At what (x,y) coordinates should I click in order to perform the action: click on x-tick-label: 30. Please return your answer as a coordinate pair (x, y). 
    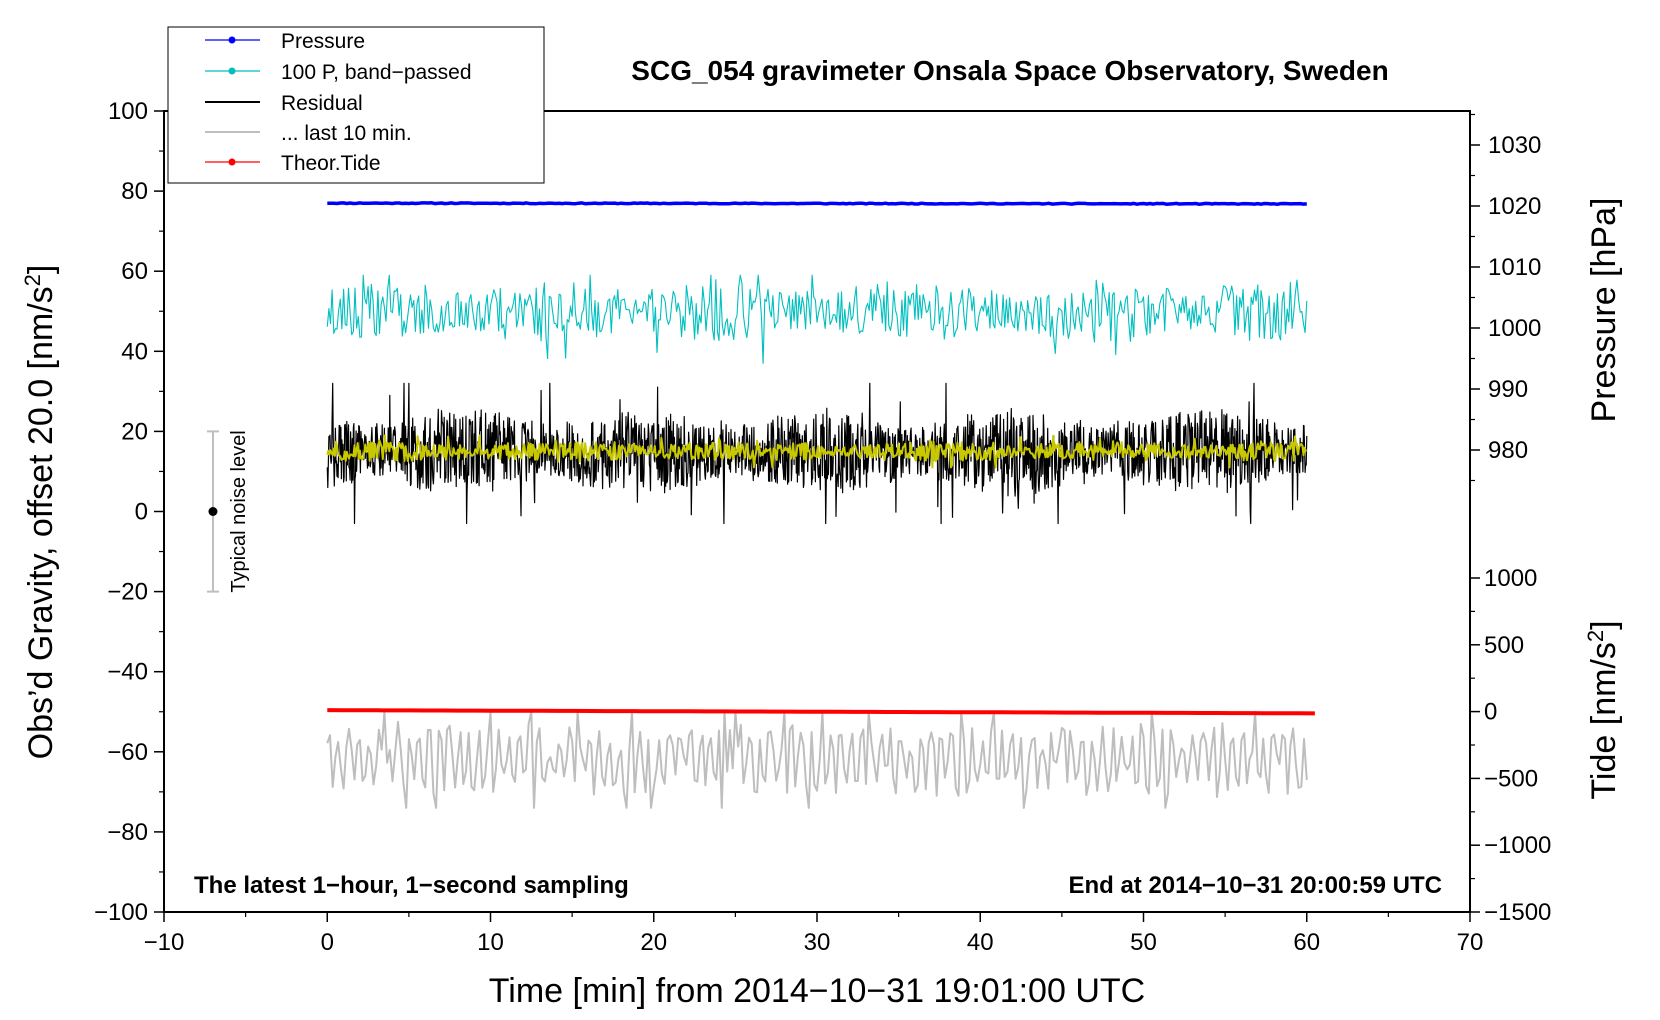
    Looking at the image, I should click on (817, 942).